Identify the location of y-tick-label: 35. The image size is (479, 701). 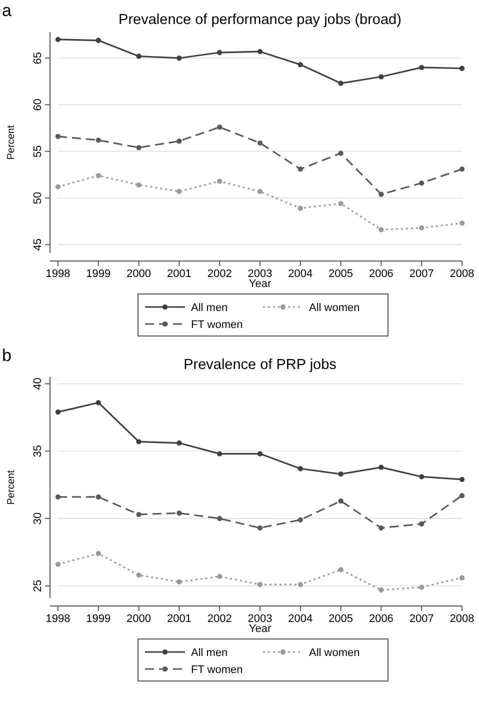
(38, 451).